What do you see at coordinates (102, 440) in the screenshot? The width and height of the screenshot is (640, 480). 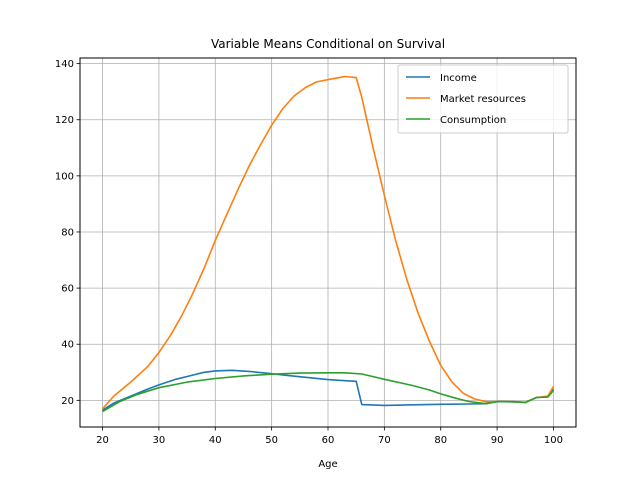 I see `x-tick-label: 20` at bounding box center [102, 440].